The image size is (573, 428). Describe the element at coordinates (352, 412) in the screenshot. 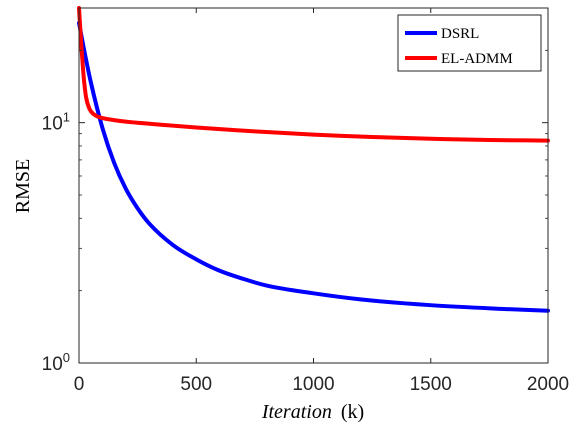

I see `x-axis-title-unit: (k)` at that location.